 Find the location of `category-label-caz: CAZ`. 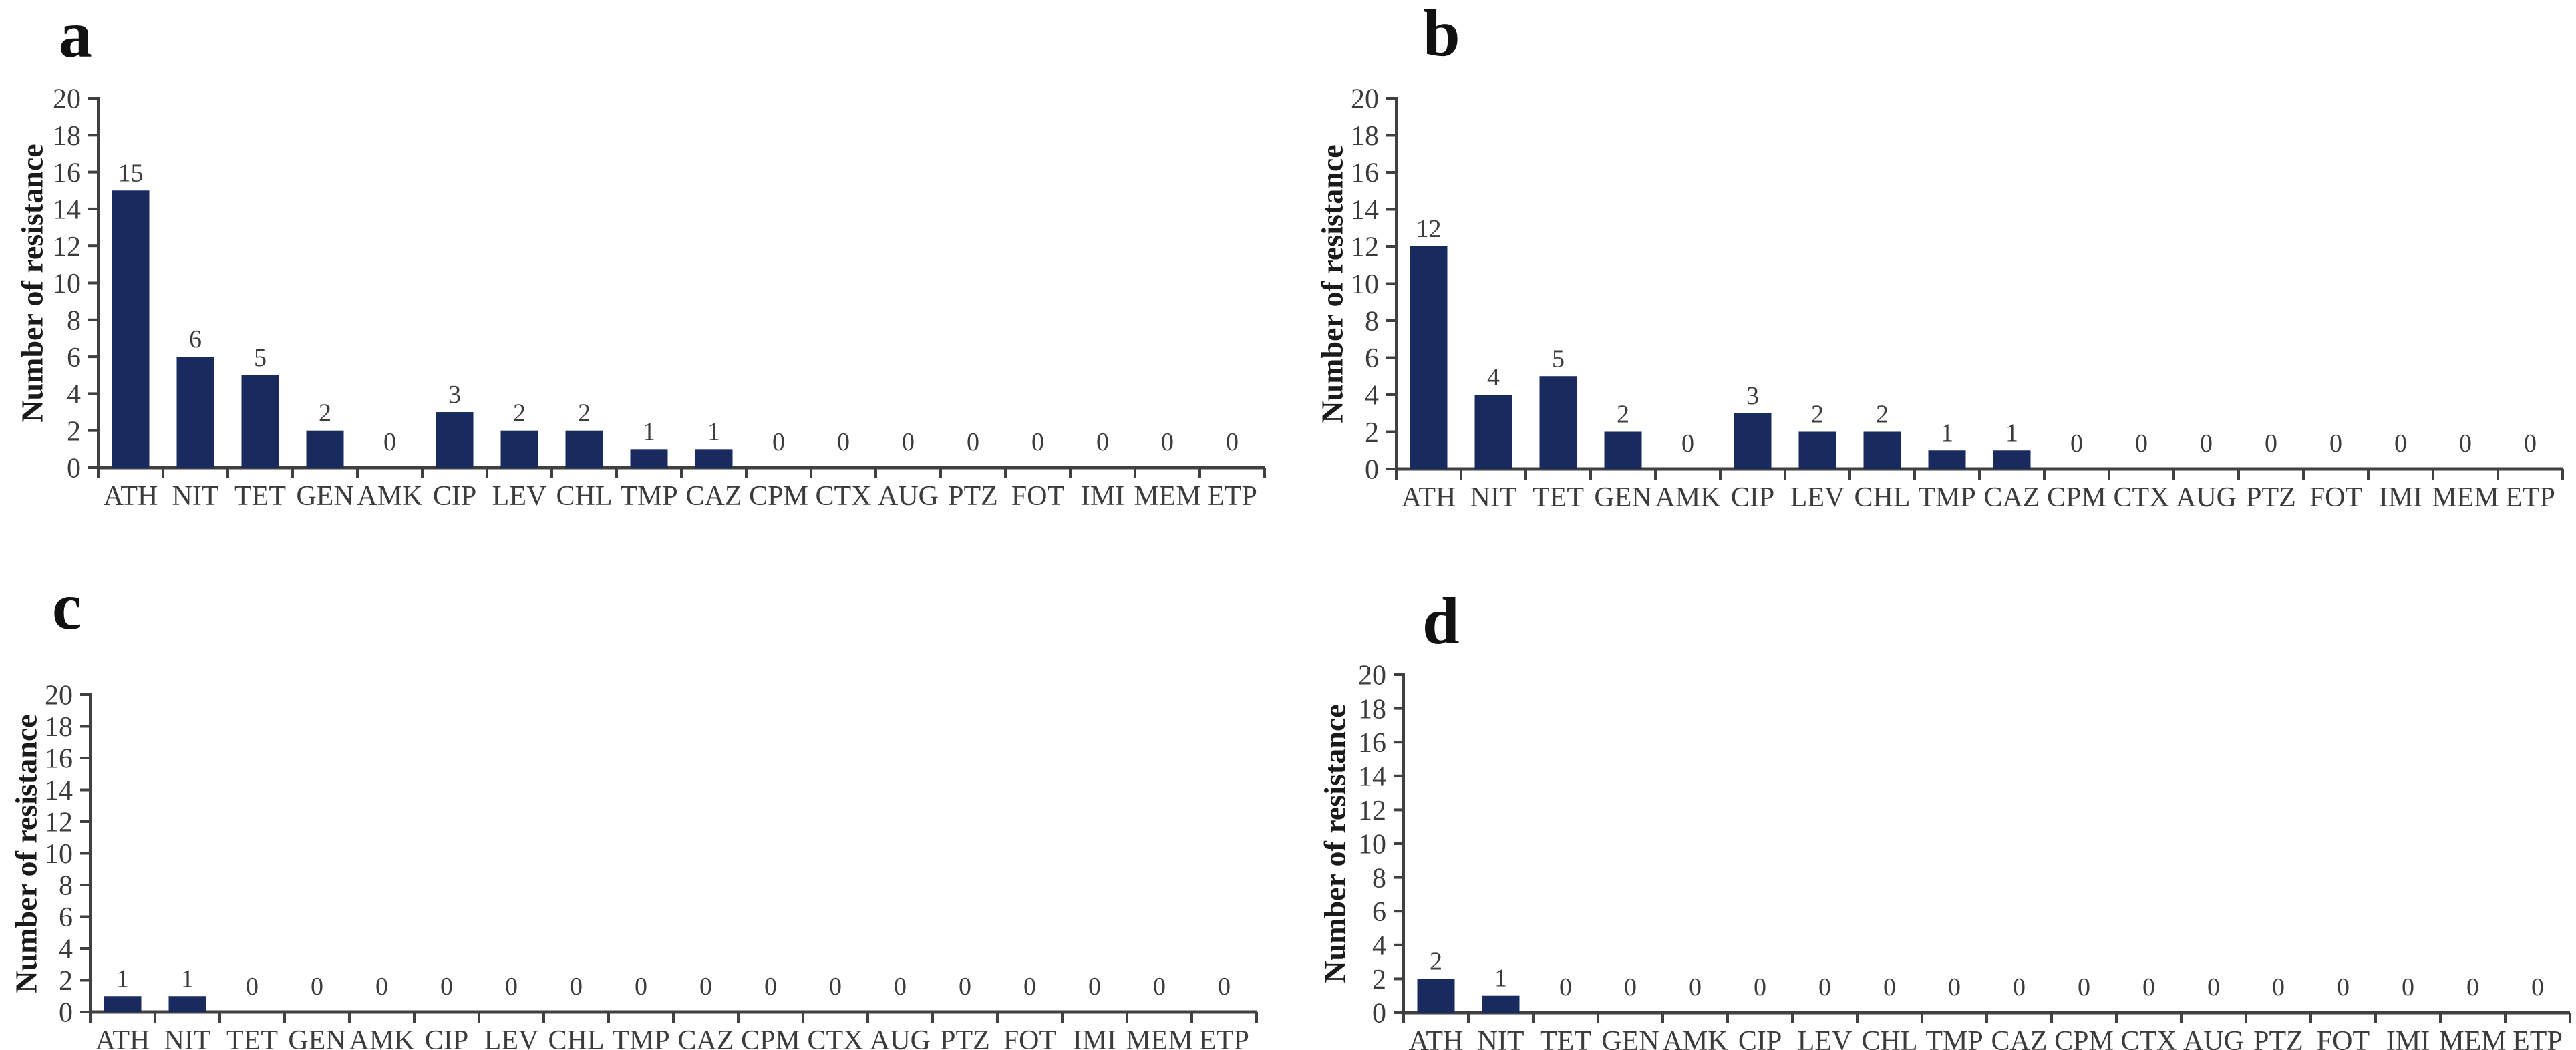

category-label-caz: CAZ is located at coordinates (714, 496).